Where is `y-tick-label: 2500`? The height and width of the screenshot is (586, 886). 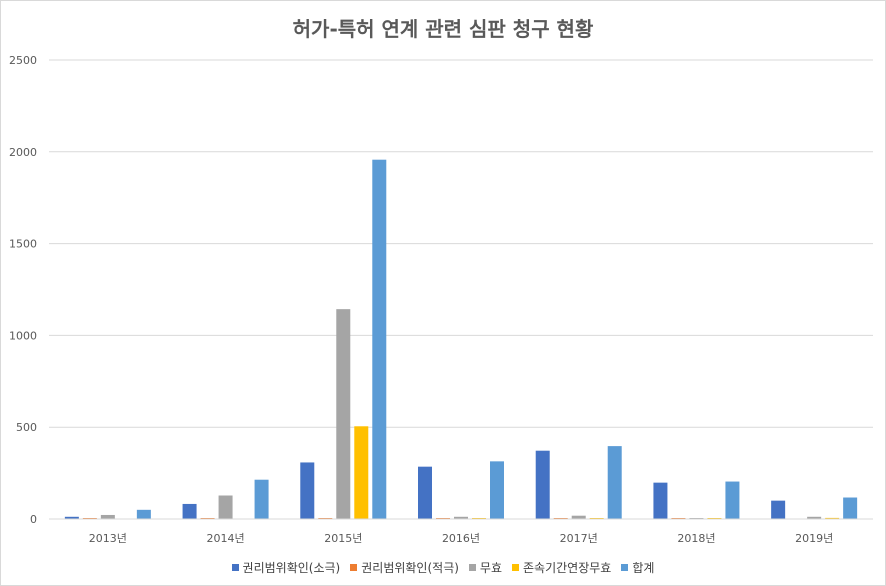
y-tick-label: 2500 is located at coordinates (23, 60).